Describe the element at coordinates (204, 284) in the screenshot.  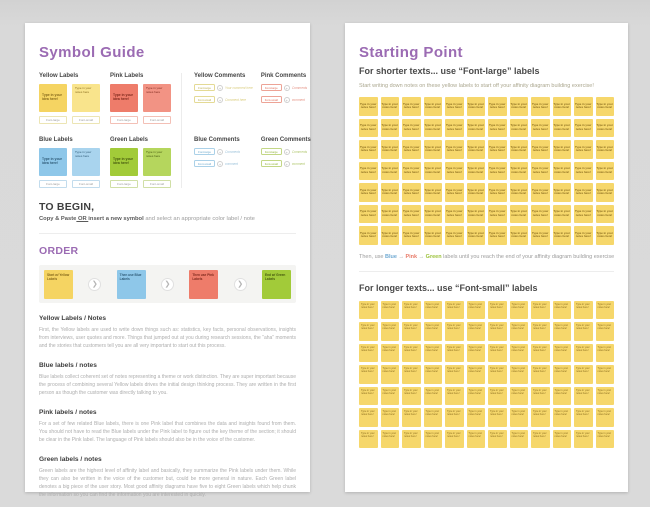
I see `order-step-pink-sticky: Then use Pink Labels` at that location.